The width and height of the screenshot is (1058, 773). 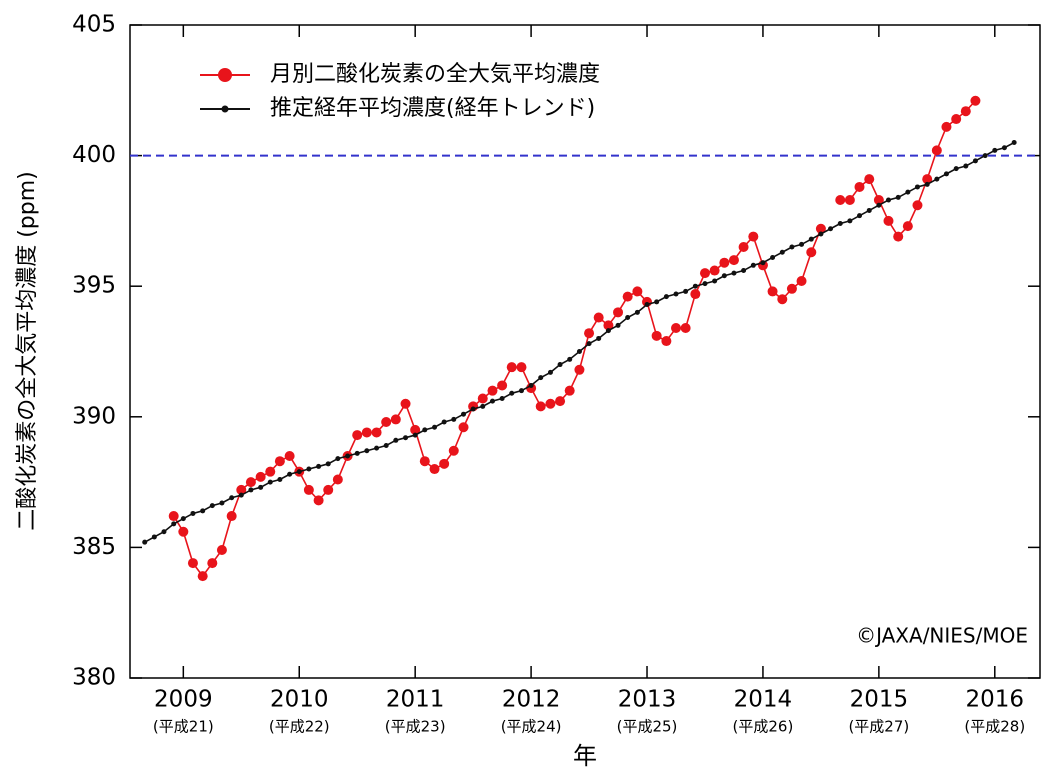 I want to click on x-tick-sublabel: (平成26), so click(x=763, y=727).